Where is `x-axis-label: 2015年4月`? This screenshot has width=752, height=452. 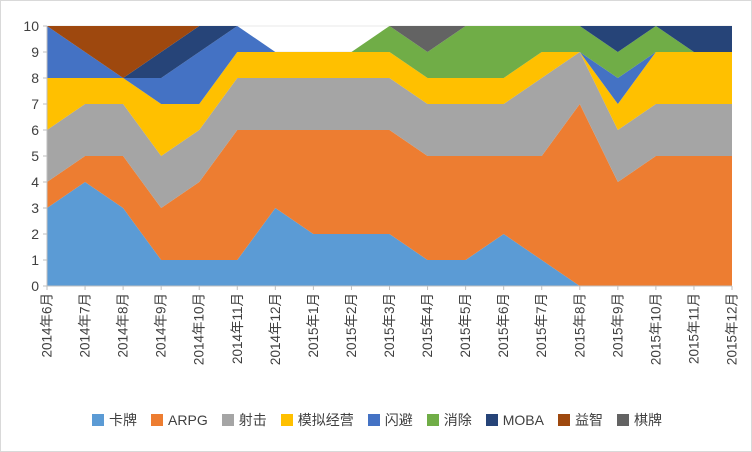
x-axis-label: 2015年4月 is located at coordinates (427, 325).